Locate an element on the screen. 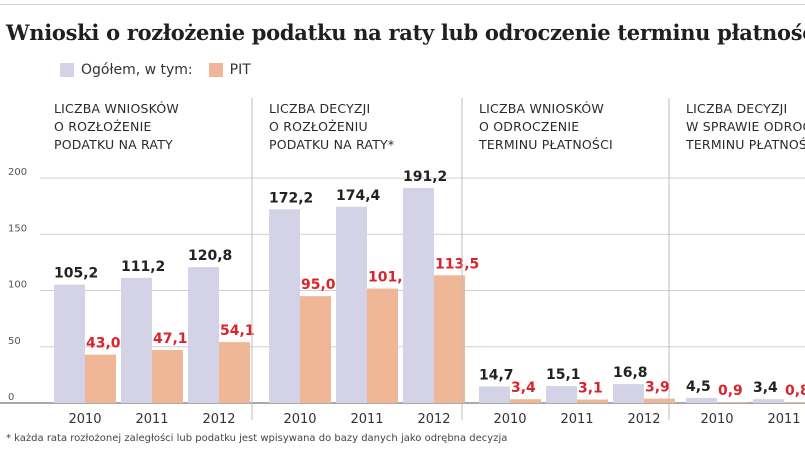 This screenshot has height=456, width=805. data-label-total: 120,8 is located at coordinates (210, 256).